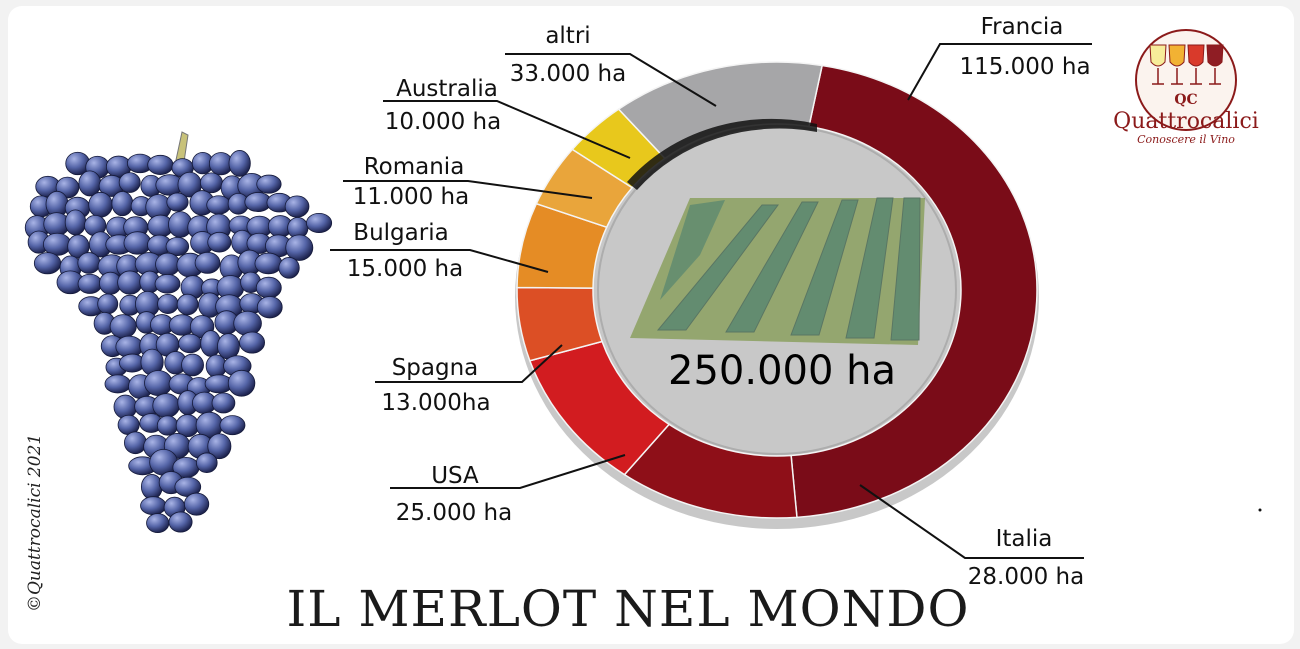  What do you see at coordinates (722, 154) in the screenshot?
I see `donut-inner-shadow` at bounding box center [722, 154].